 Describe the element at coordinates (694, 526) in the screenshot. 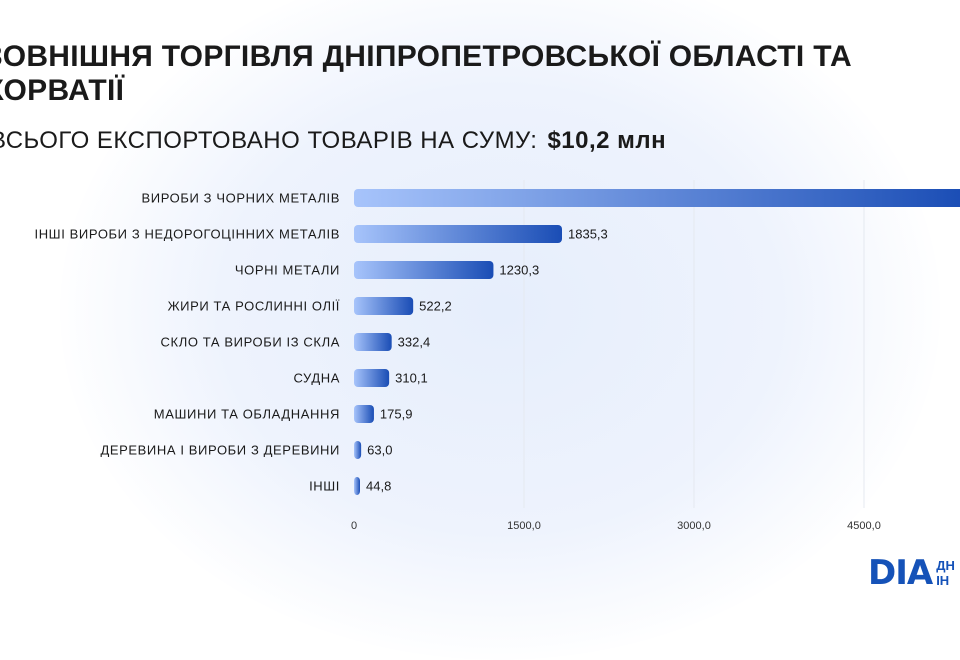

I see `x-tick-label: 3000,0` at that location.